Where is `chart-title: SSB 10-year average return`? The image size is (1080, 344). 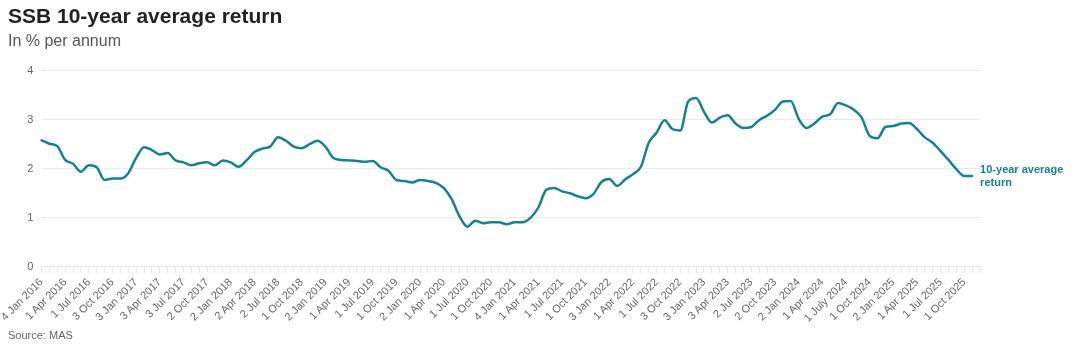 chart-title: SSB 10-year average return is located at coordinates (145, 16).